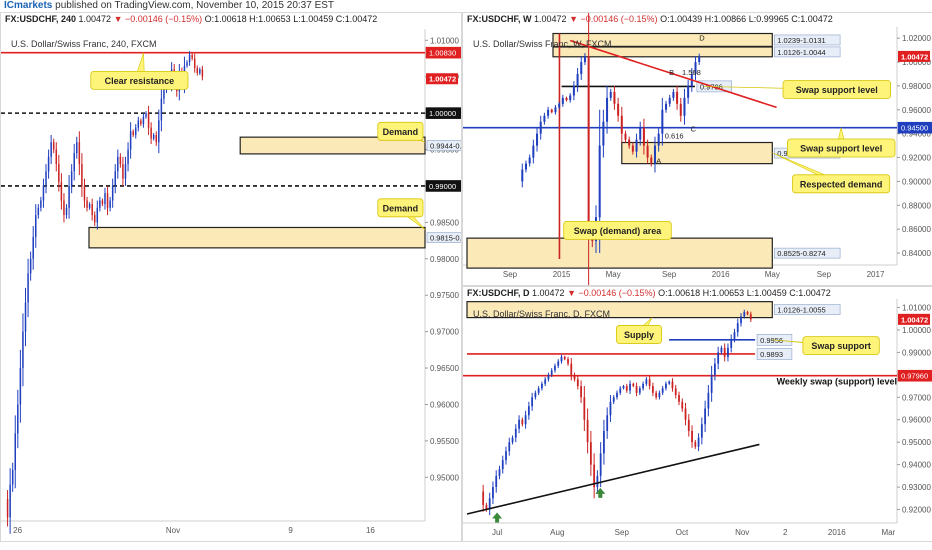  What do you see at coordinates (916, 205) in the screenshot?
I see `y-tick-label: 0.88000` at bounding box center [916, 205].